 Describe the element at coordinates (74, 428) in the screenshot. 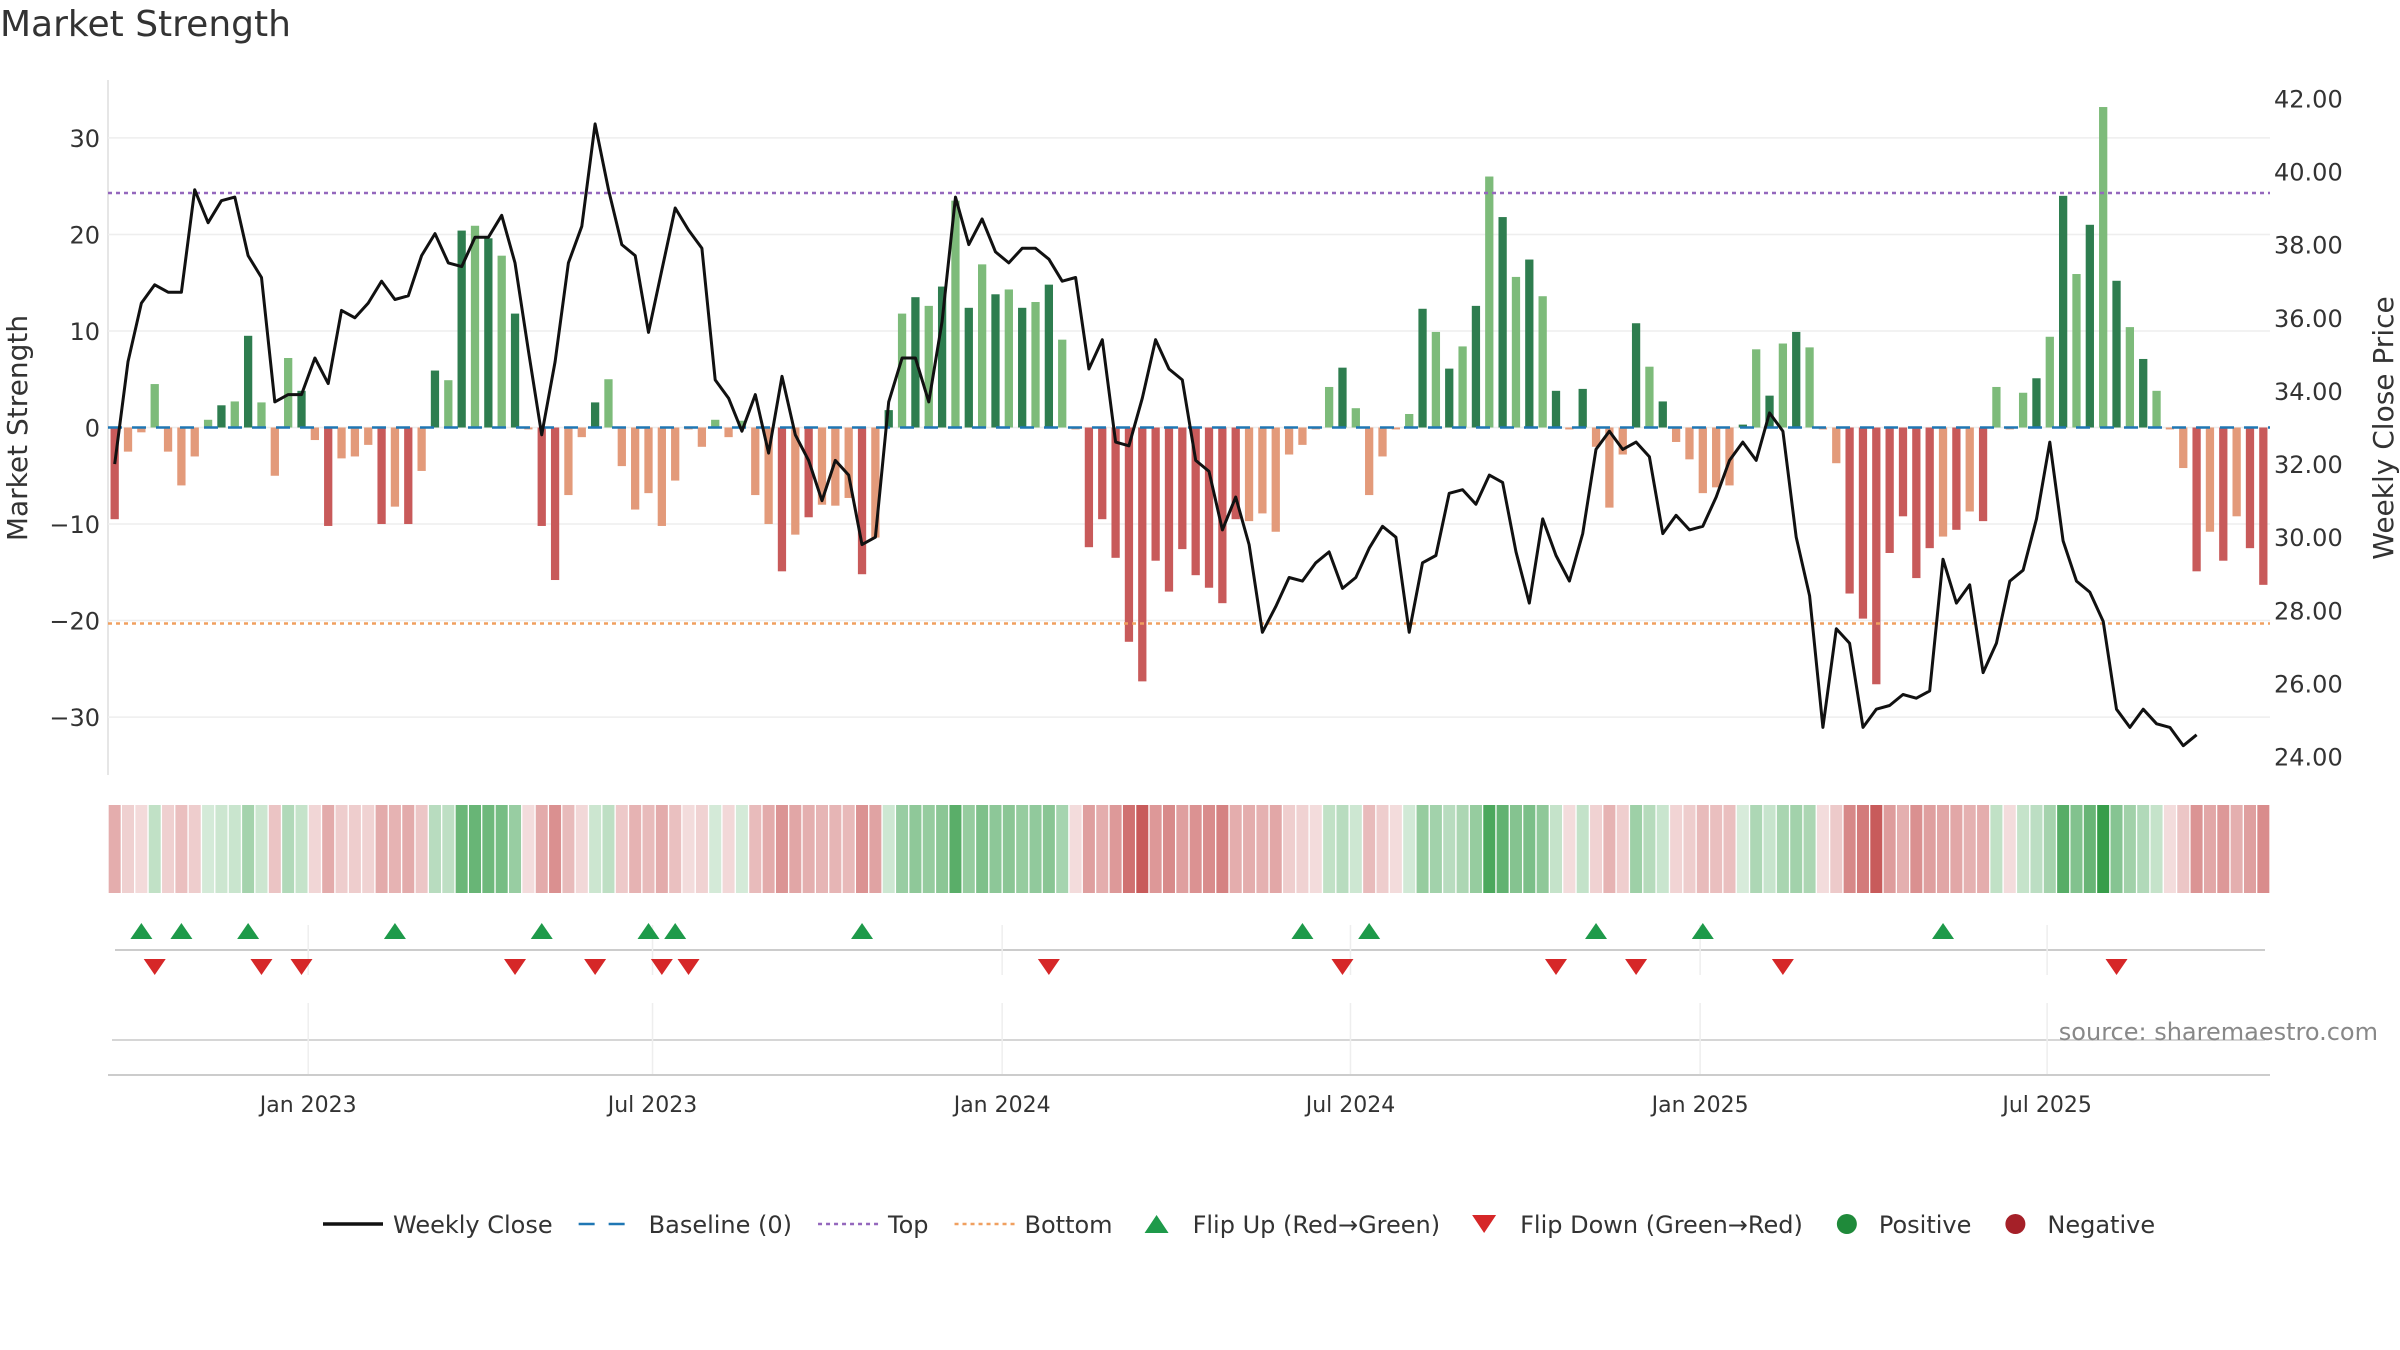

I see `y-axis-left: 30 20 10 0 −10 −20 −30` at that location.